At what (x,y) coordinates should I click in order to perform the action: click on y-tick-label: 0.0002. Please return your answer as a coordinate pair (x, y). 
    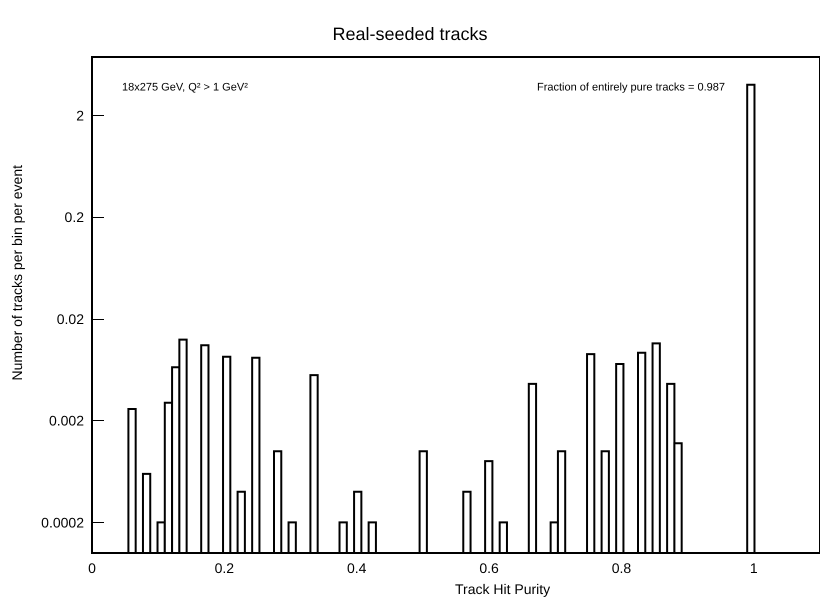
    Looking at the image, I should click on (62, 522).